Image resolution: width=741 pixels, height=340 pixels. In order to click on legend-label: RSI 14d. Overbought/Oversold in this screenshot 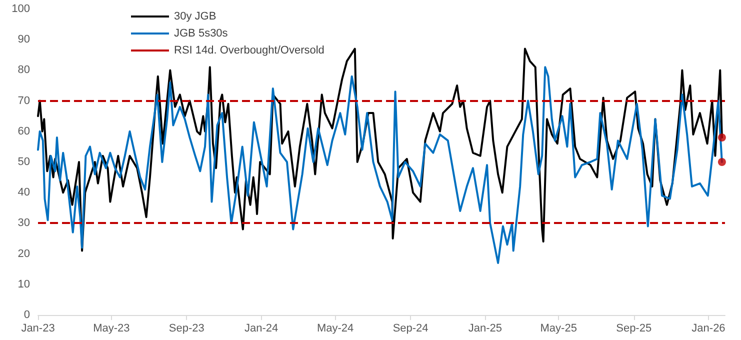, I will do `click(249, 50)`.